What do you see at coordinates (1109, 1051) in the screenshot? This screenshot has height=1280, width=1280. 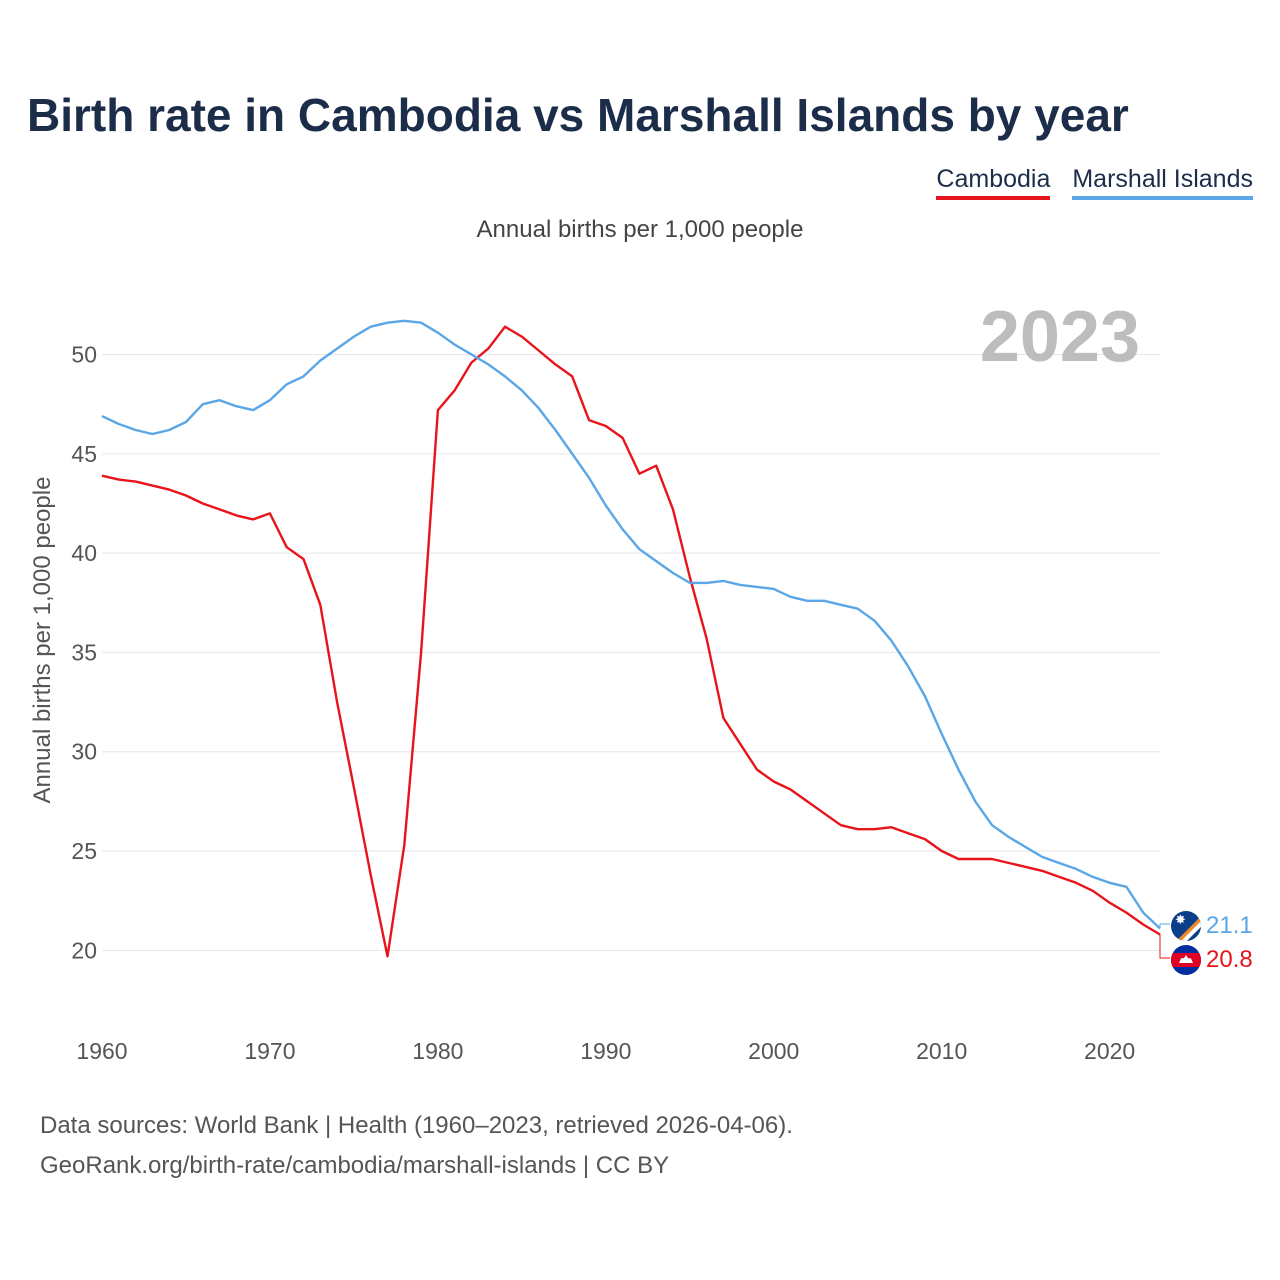 I see `x-tick-label: 2020` at bounding box center [1109, 1051].